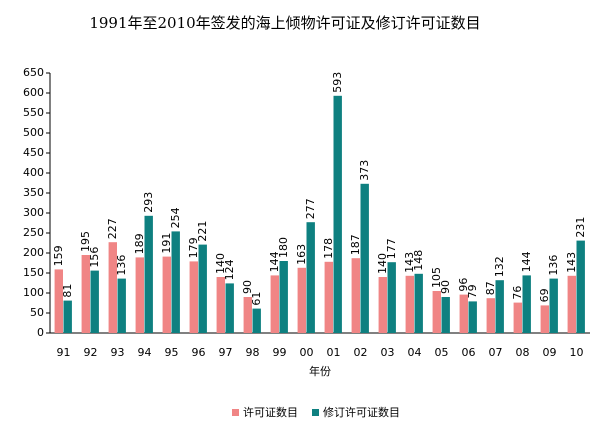 The width and height of the screenshot is (601, 432). I want to click on y-tick-label: 550, so click(33, 112).